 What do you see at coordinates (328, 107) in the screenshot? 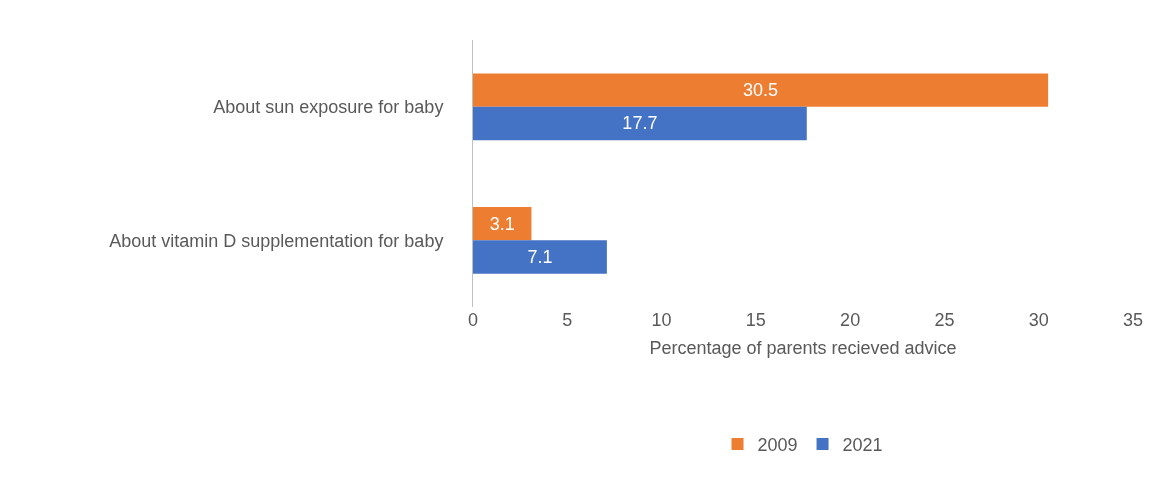
I see `y-tick-label: About sun exposure for baby` at bounding box center [328, 107].